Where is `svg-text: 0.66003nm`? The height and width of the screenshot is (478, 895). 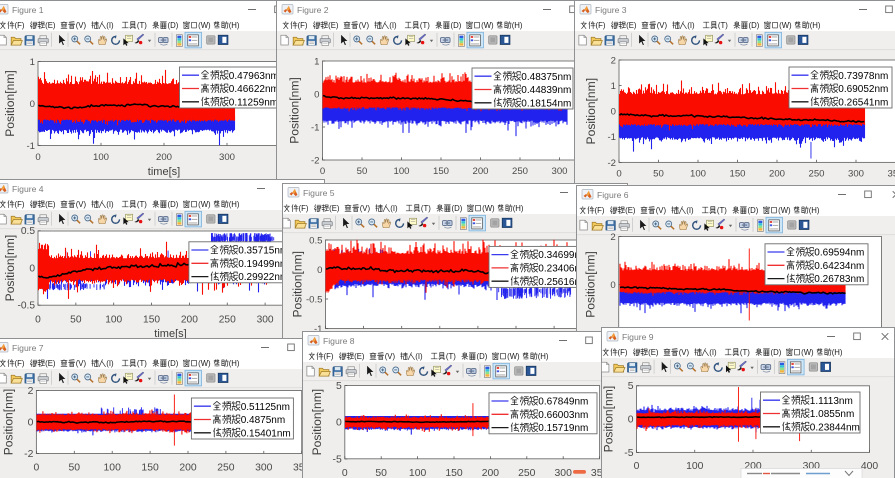
svg-text: 0.66003nm is located at coordinates (563, 415).